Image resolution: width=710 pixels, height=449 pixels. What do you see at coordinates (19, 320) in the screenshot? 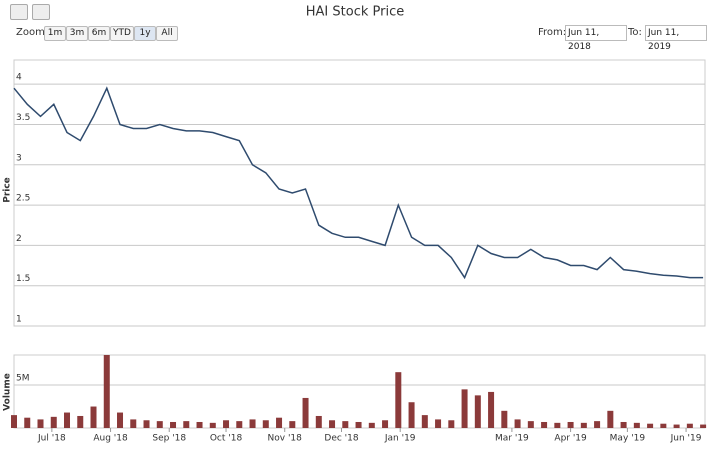
I see `y-tick-label: 1` at bounding box center [19, 320].